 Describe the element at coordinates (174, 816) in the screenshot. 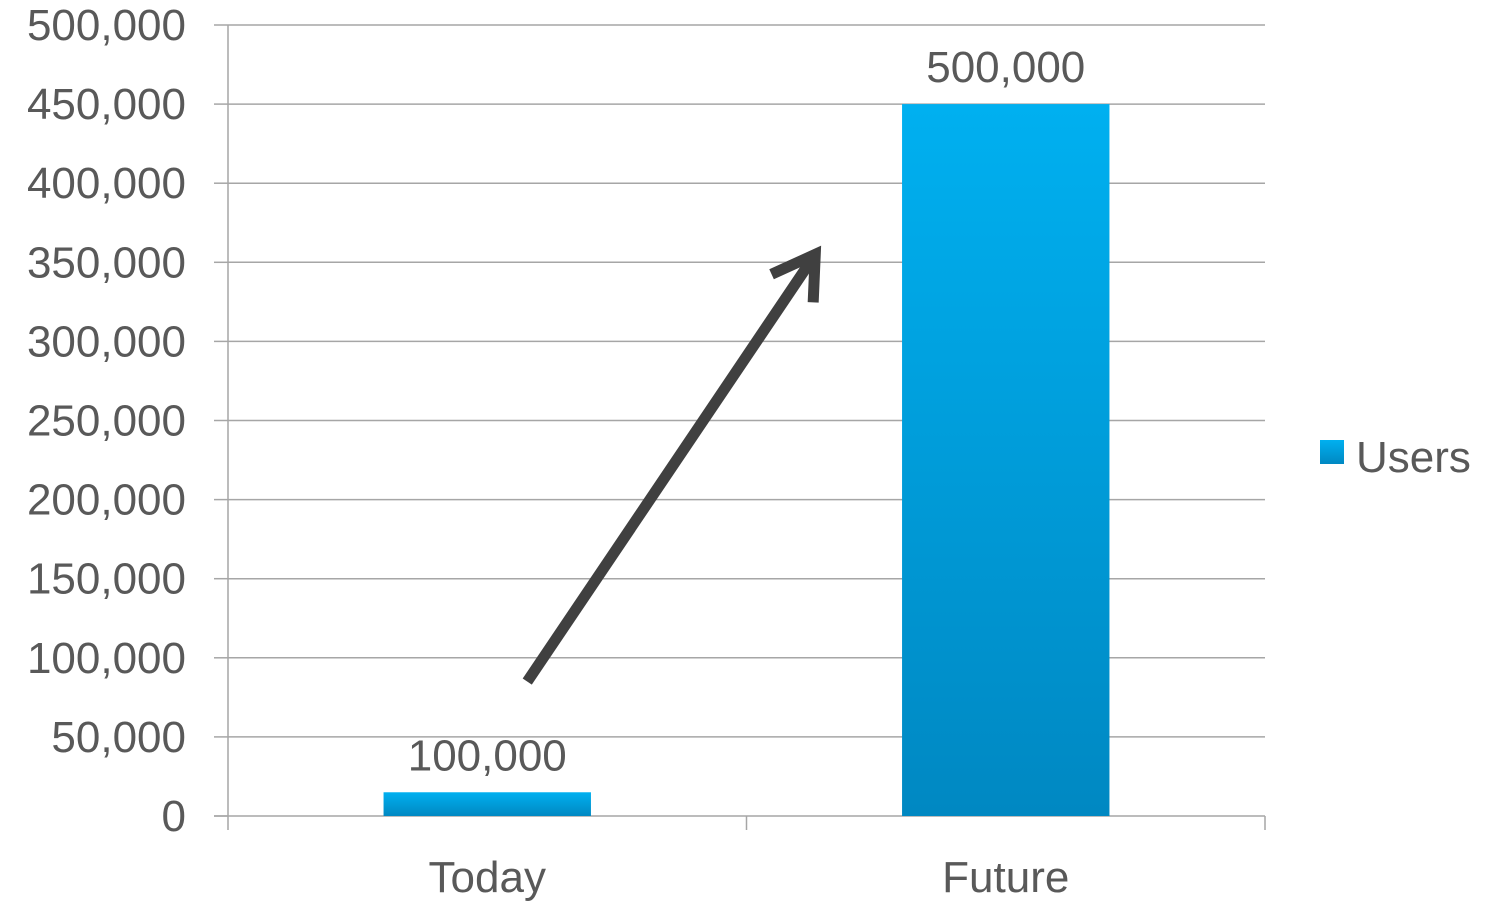

I see `y-tick-label: 0` at that location.